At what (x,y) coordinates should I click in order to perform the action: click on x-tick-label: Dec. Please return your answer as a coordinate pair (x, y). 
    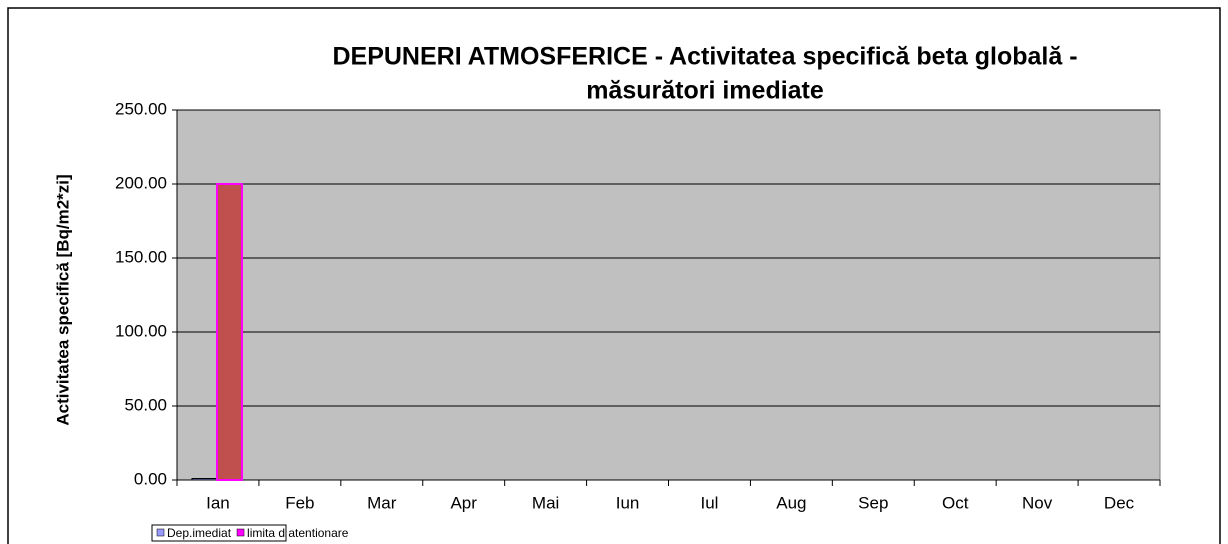
    Looking at the image, I should click on (1119, 502).